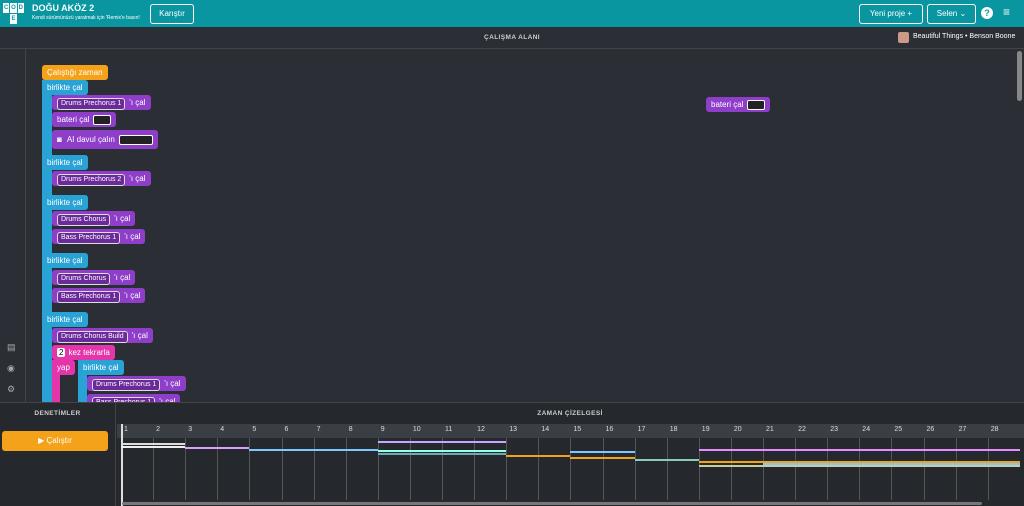 This screenshot has height=506, width=1024. What do you see at coordinates (92, 337) in the screenshot?
I see `sound-chip: Drums Chorus Build` at bounding box center [92, 337].